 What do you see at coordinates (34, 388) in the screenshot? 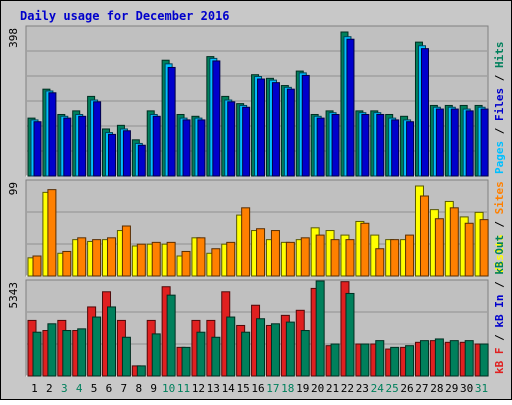
I see `x-tick-label: 1` at bounding box center [34, 388].